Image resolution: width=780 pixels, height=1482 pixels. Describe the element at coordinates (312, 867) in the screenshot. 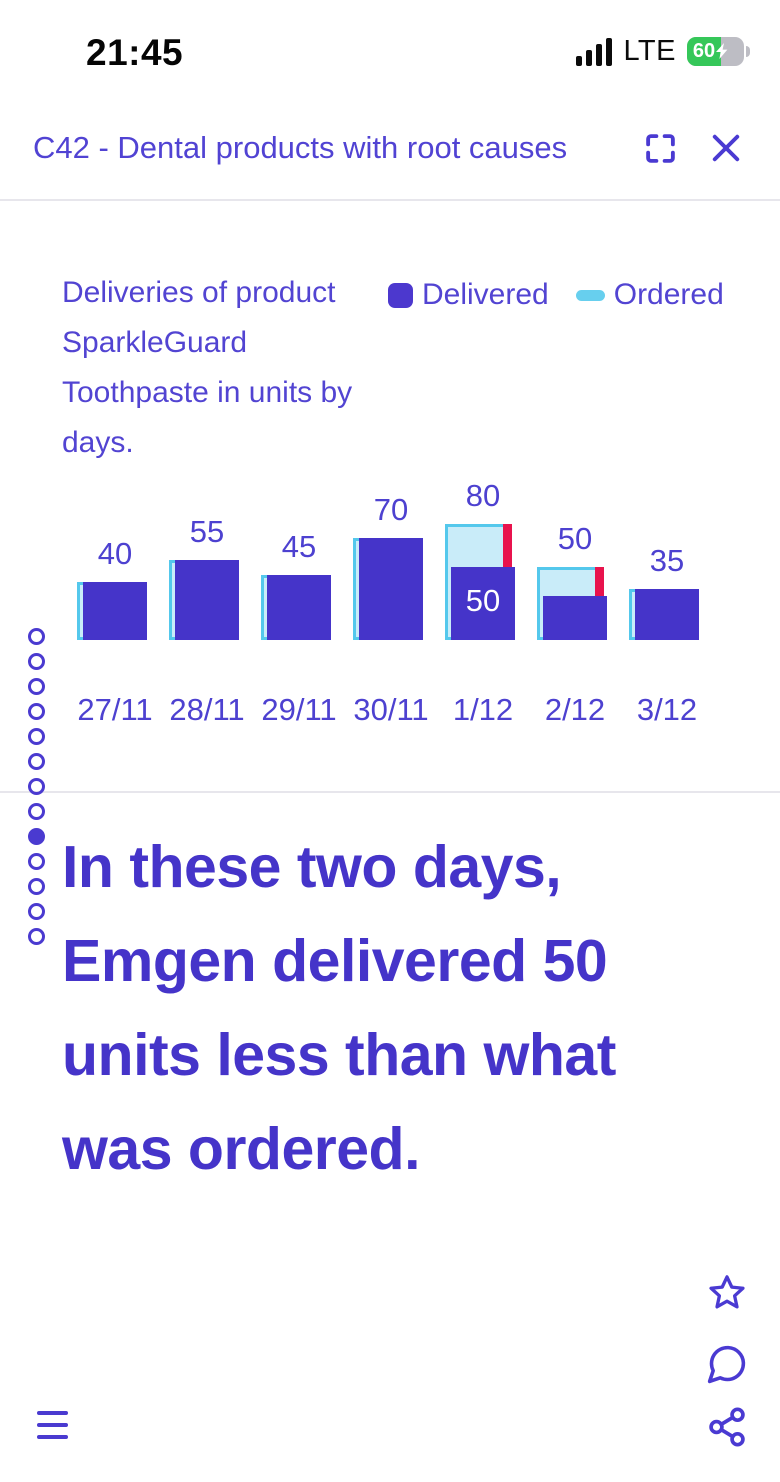

I see `headline-line: In these two days,` at that location.